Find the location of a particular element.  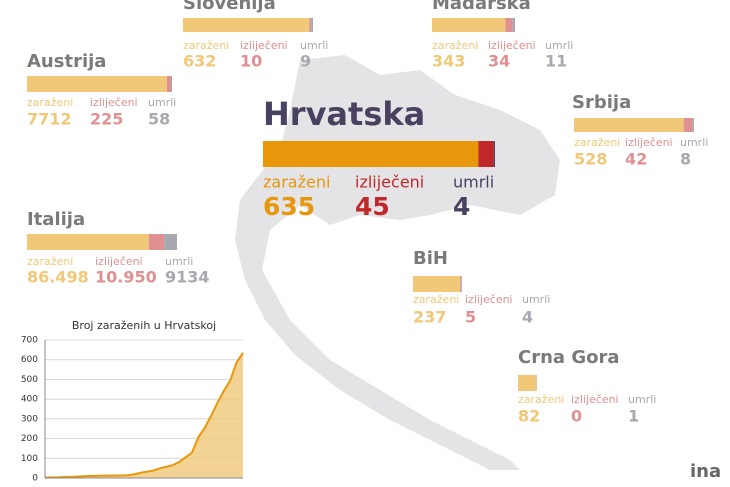

area is located at coordinates (144, 415).